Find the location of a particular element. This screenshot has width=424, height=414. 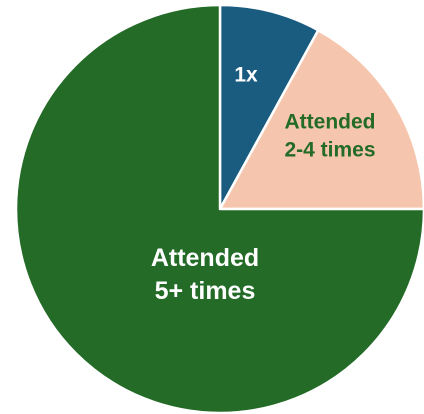

slice-label-1: 1x is located at coordinates (246, 75).